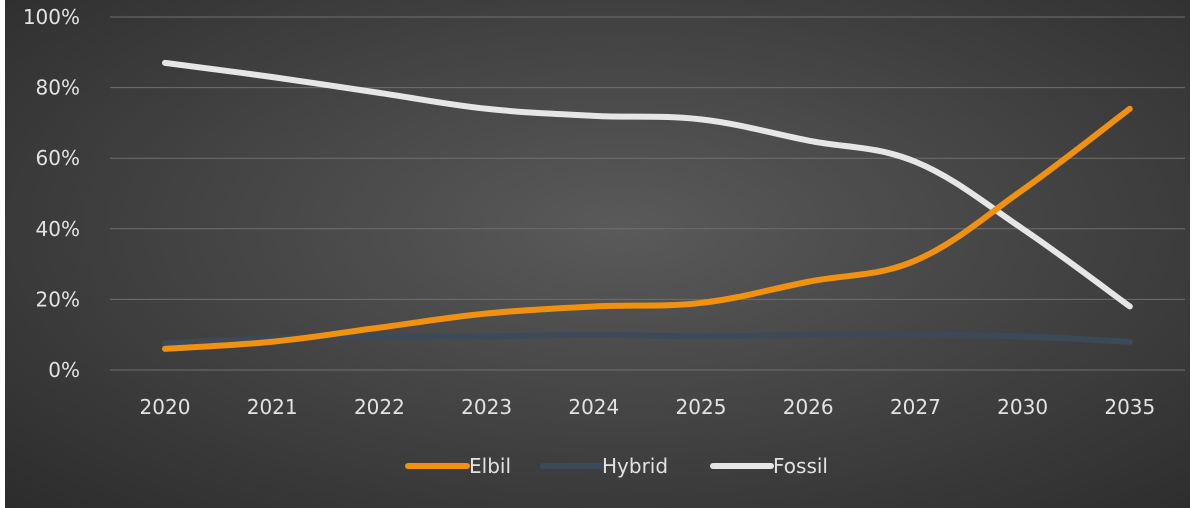 This screenshot has width=1201, height=508. I want to click on y-tick-label: 60%, so click(58, 158).